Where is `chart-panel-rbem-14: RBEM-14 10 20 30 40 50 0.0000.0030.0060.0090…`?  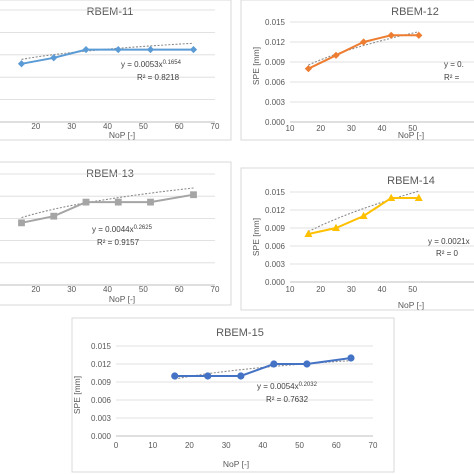
chart-panel-rbem-14: RBEM-14 10 20 30 40 50 0.0000.0030.0060.0090… is located at coordinates (357, 239).